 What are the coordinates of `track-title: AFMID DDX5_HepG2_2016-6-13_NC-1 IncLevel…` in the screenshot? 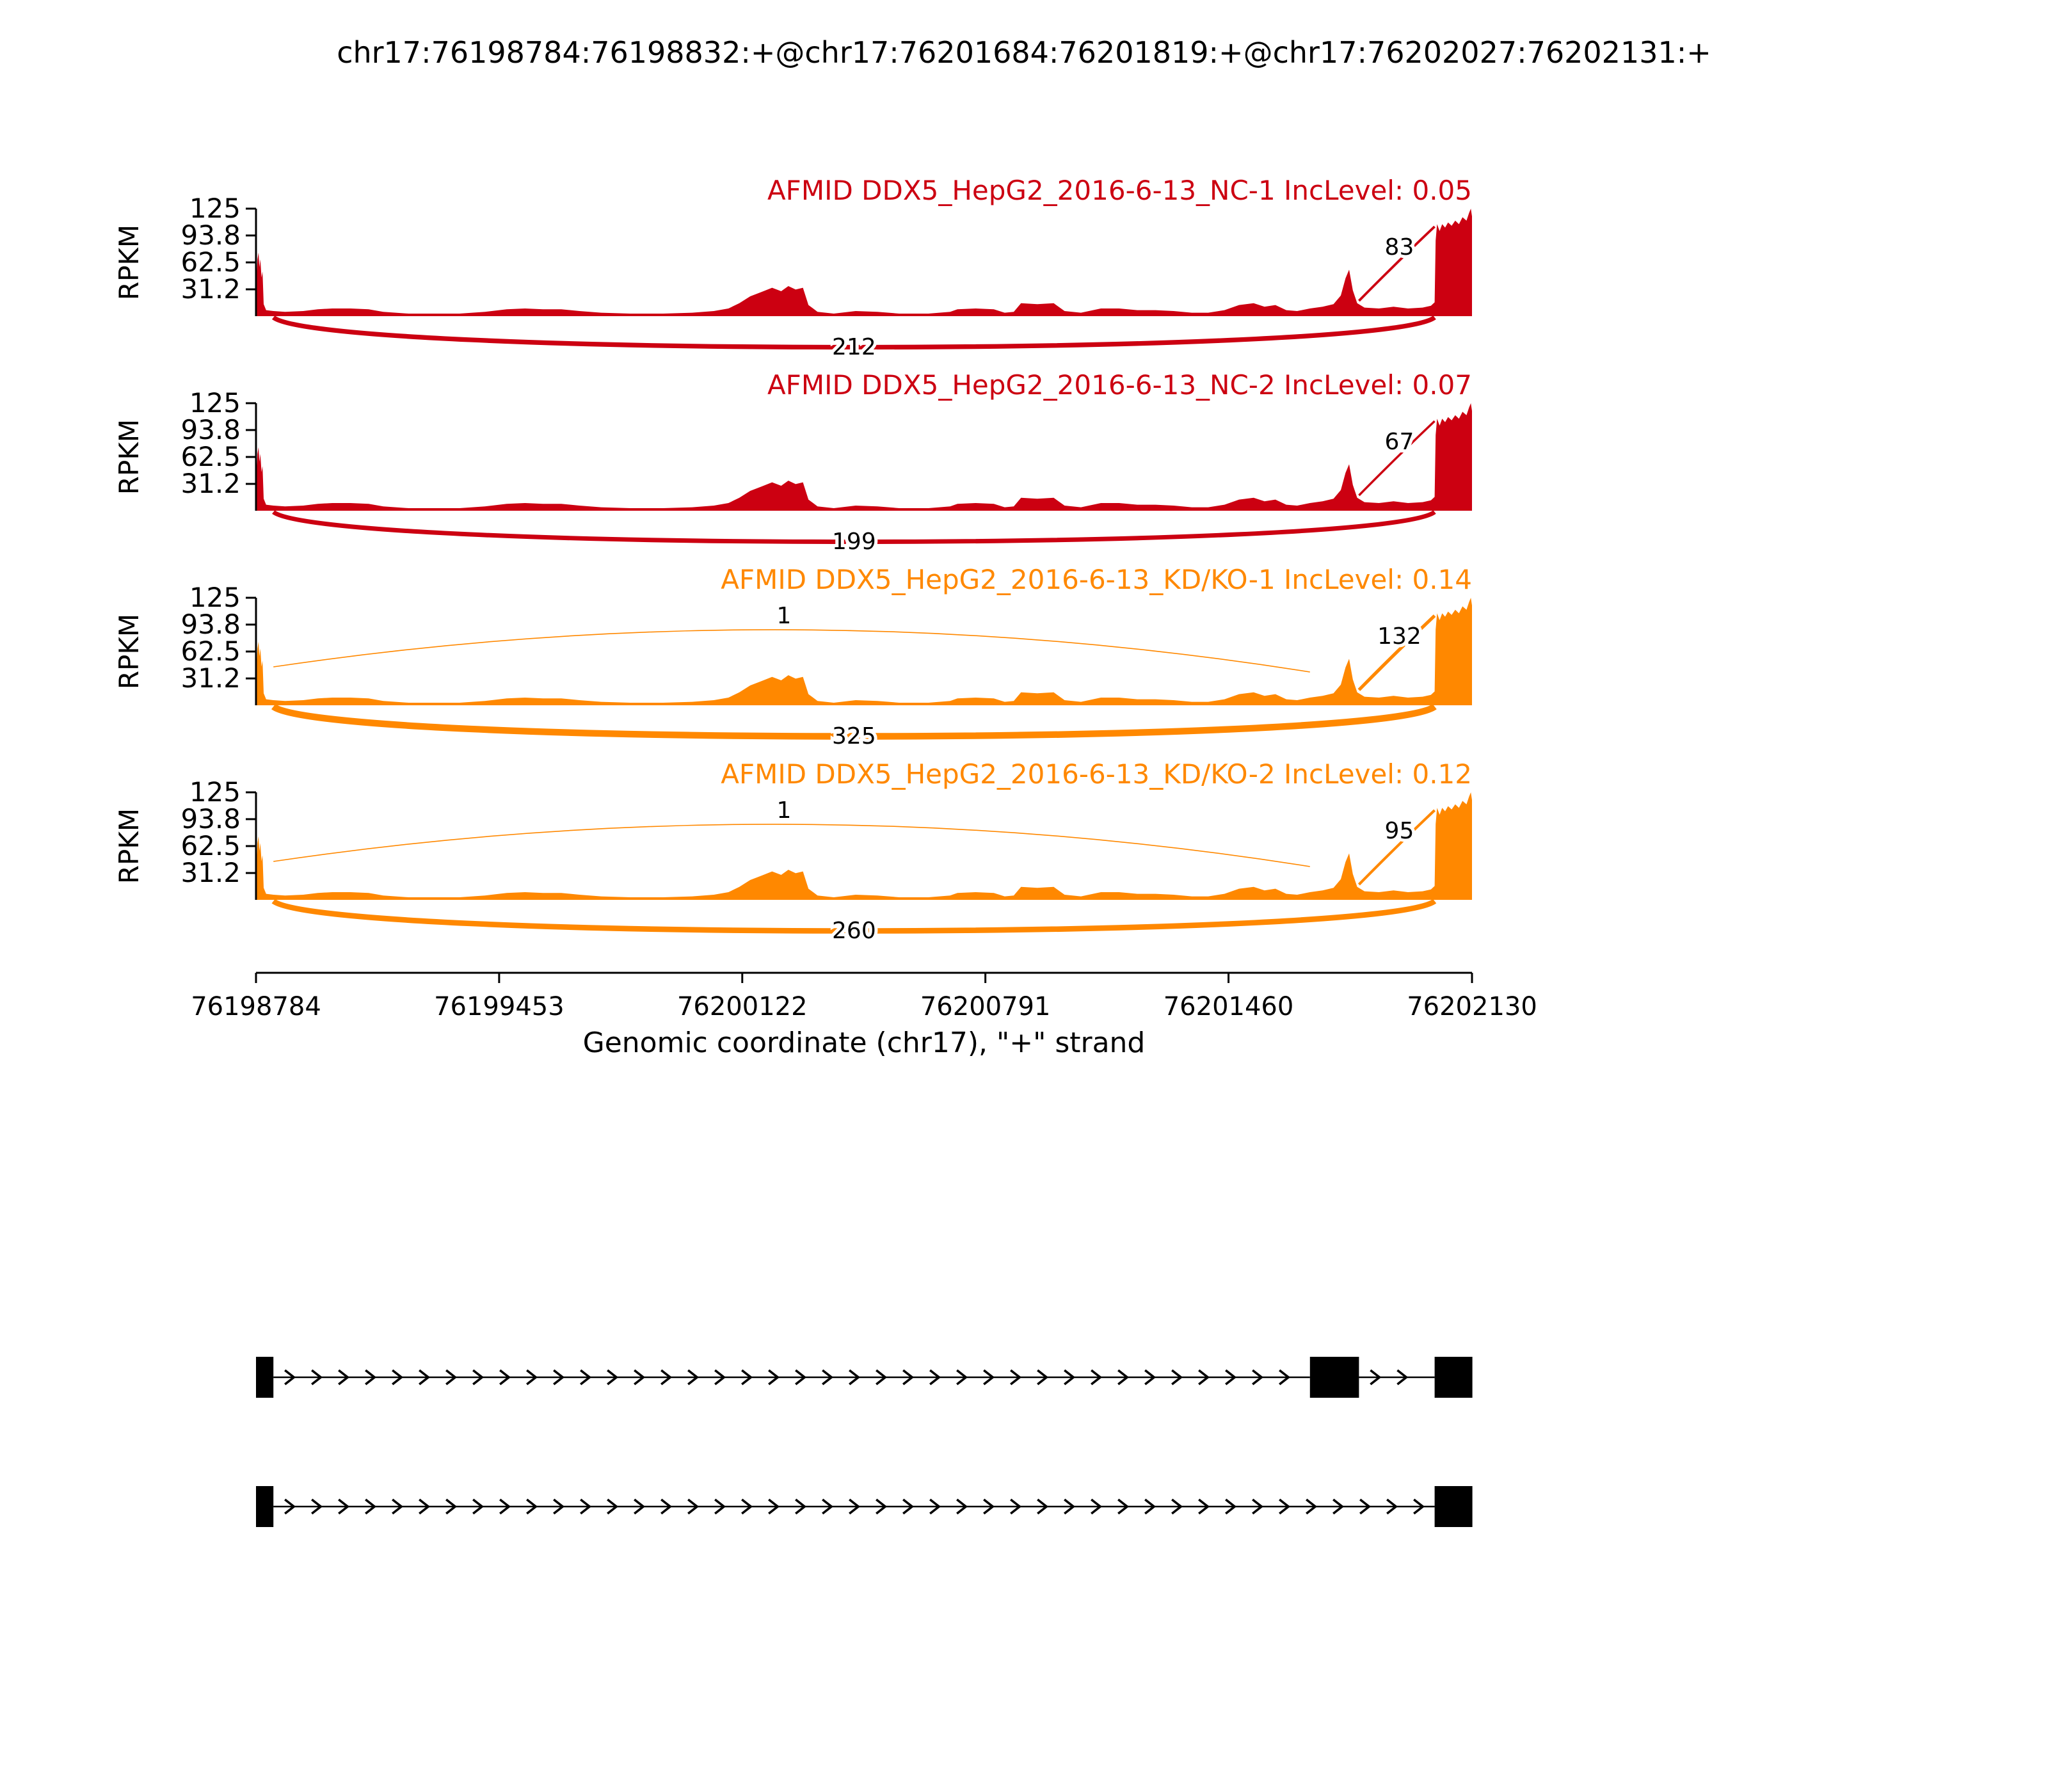 It's located at (1119, 190).